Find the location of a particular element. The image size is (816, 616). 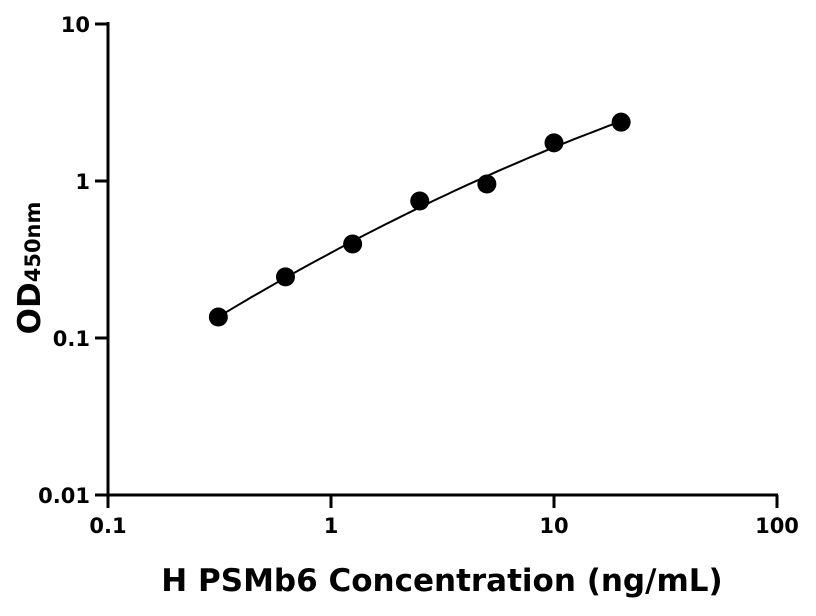

y-axis-label-subscript: 450nm is located at coordinates (33, 242).